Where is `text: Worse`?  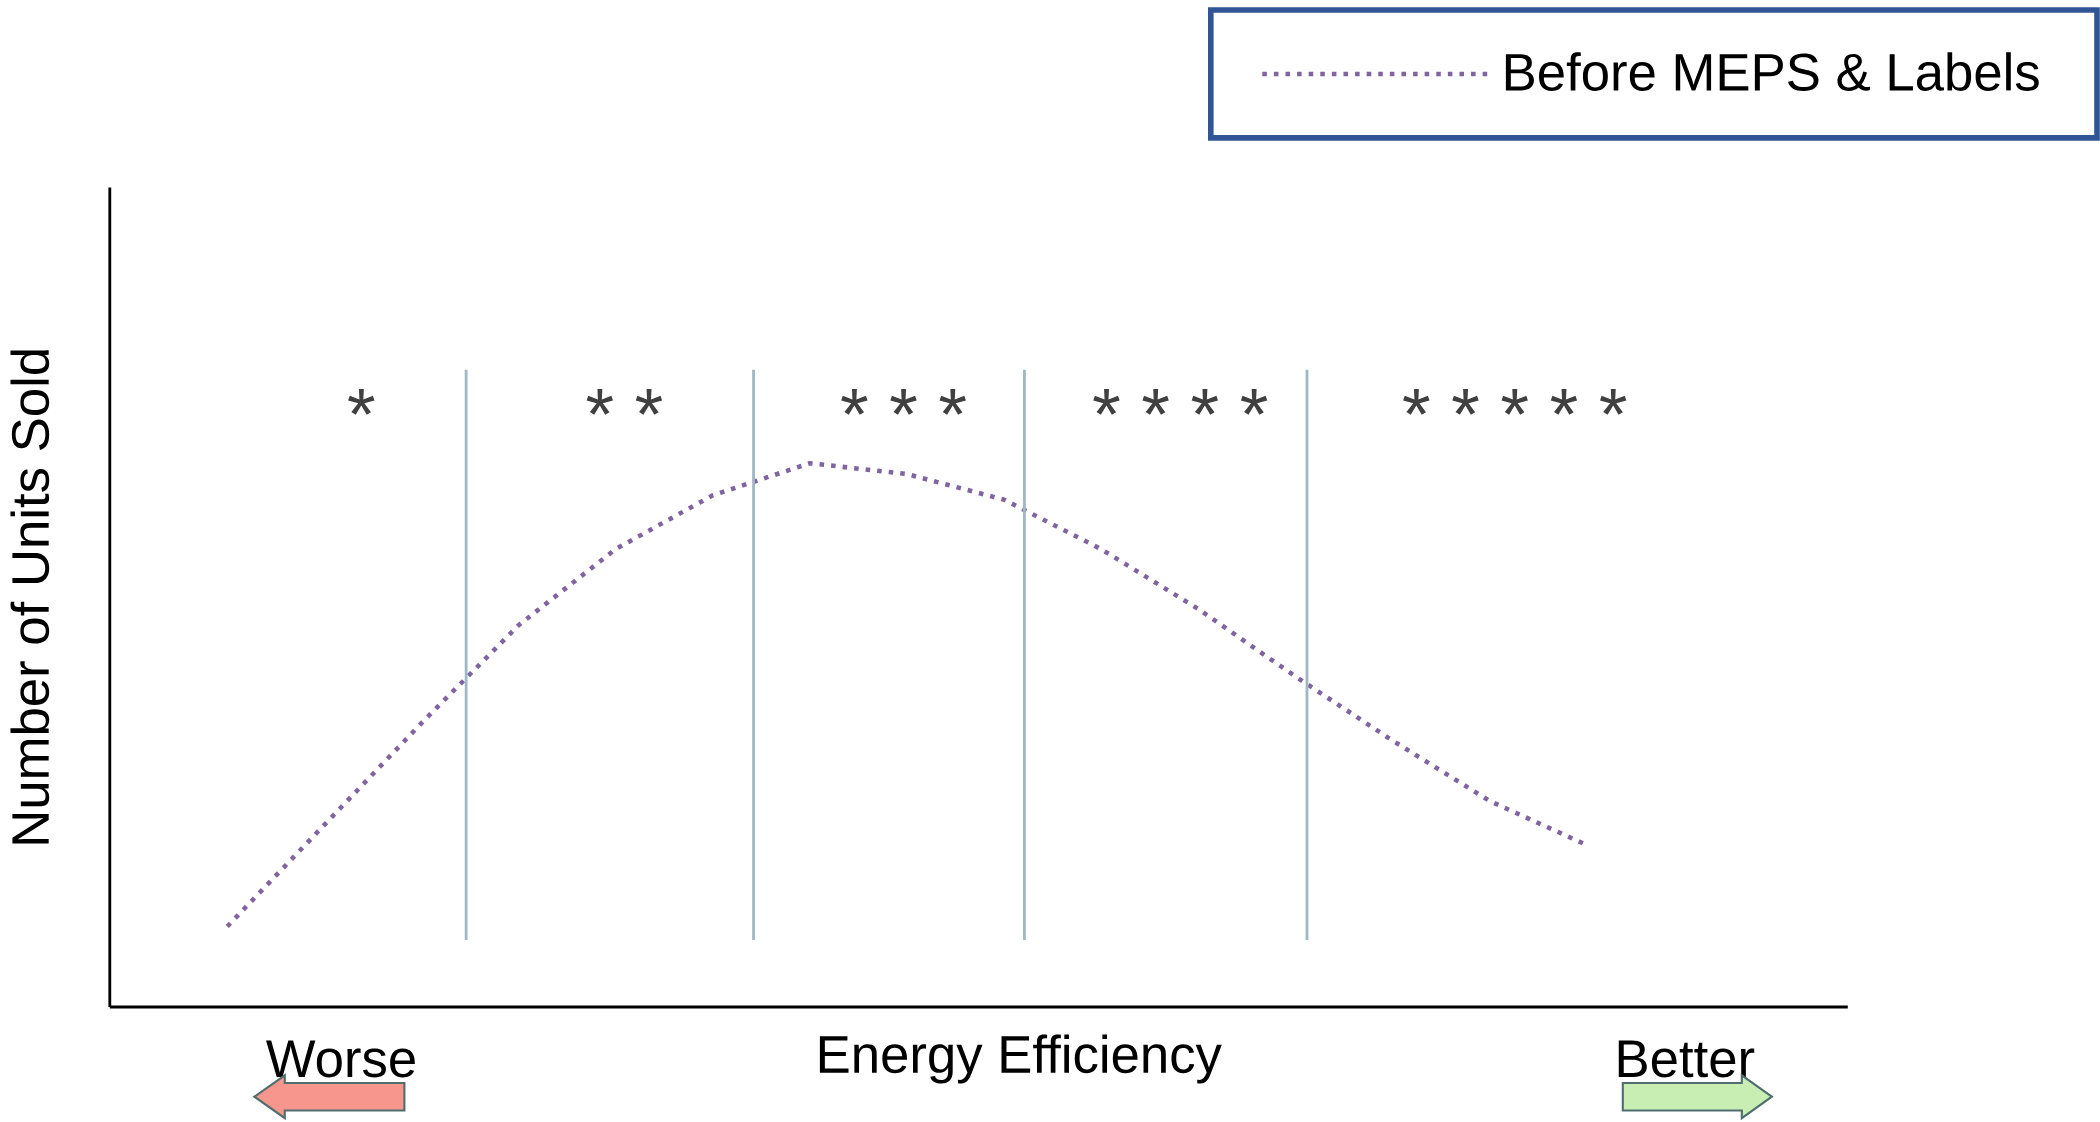 text: Worse is located at coordinates (340, 1059).